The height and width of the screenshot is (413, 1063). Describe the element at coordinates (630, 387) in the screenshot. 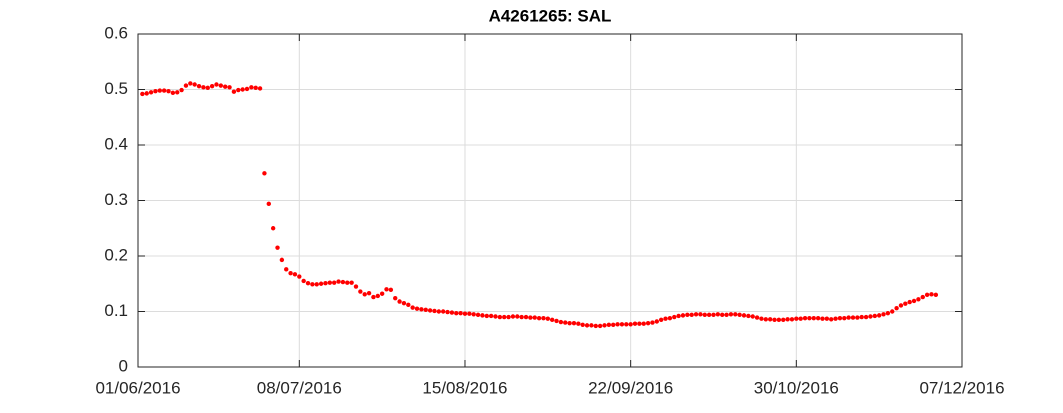

I see `x-tick-label: 22/09/2016` at that location.